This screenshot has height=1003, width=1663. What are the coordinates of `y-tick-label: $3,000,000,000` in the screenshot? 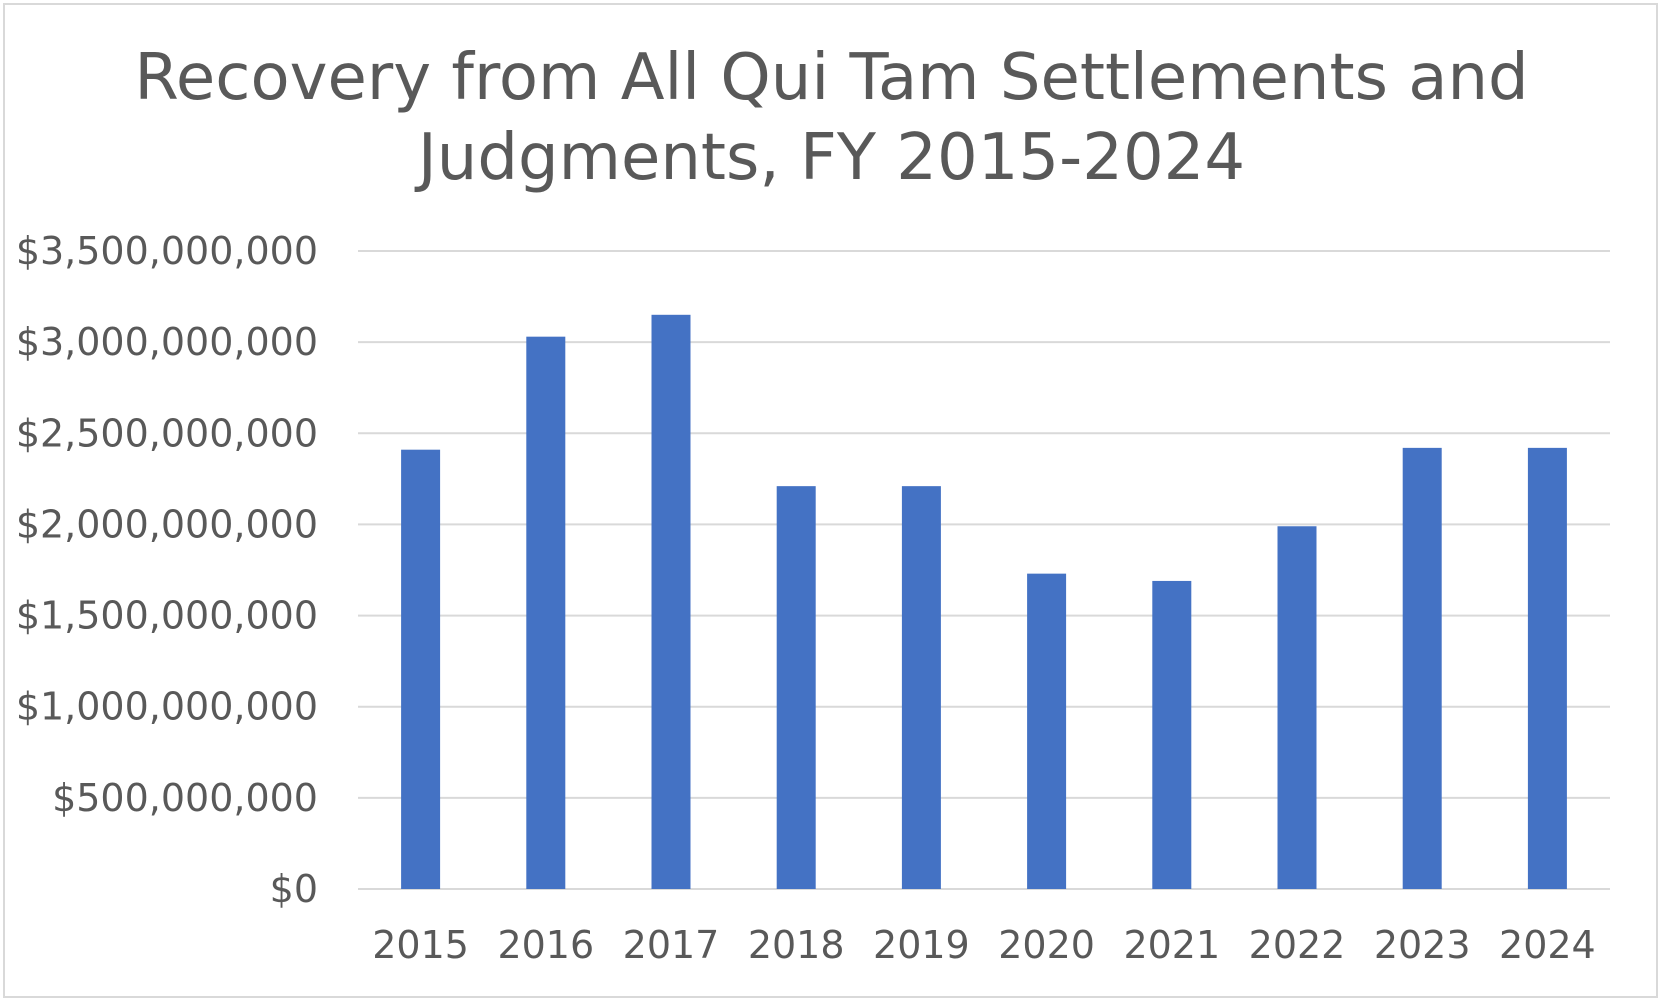 It's located at (167, 342).